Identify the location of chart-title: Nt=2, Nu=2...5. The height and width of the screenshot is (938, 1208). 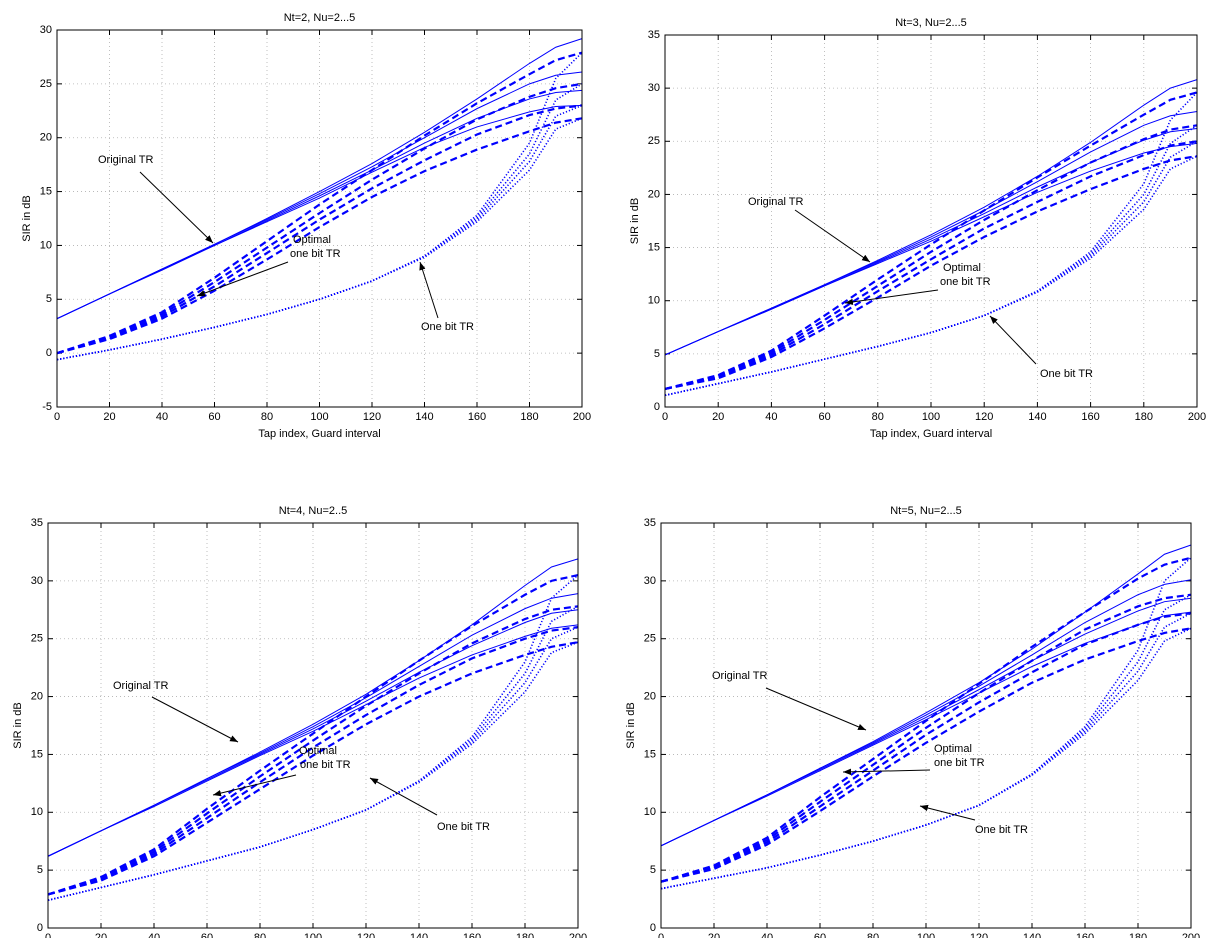
(320, 18).